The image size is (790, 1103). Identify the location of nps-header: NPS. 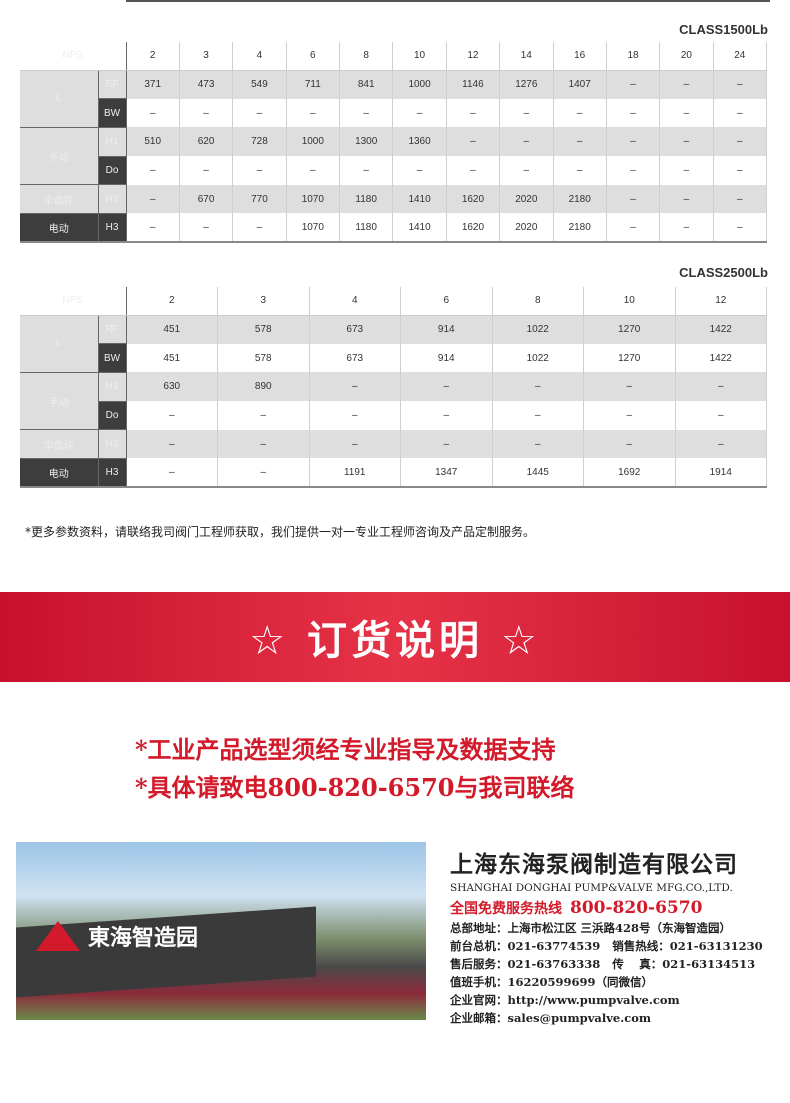
(73, 56).